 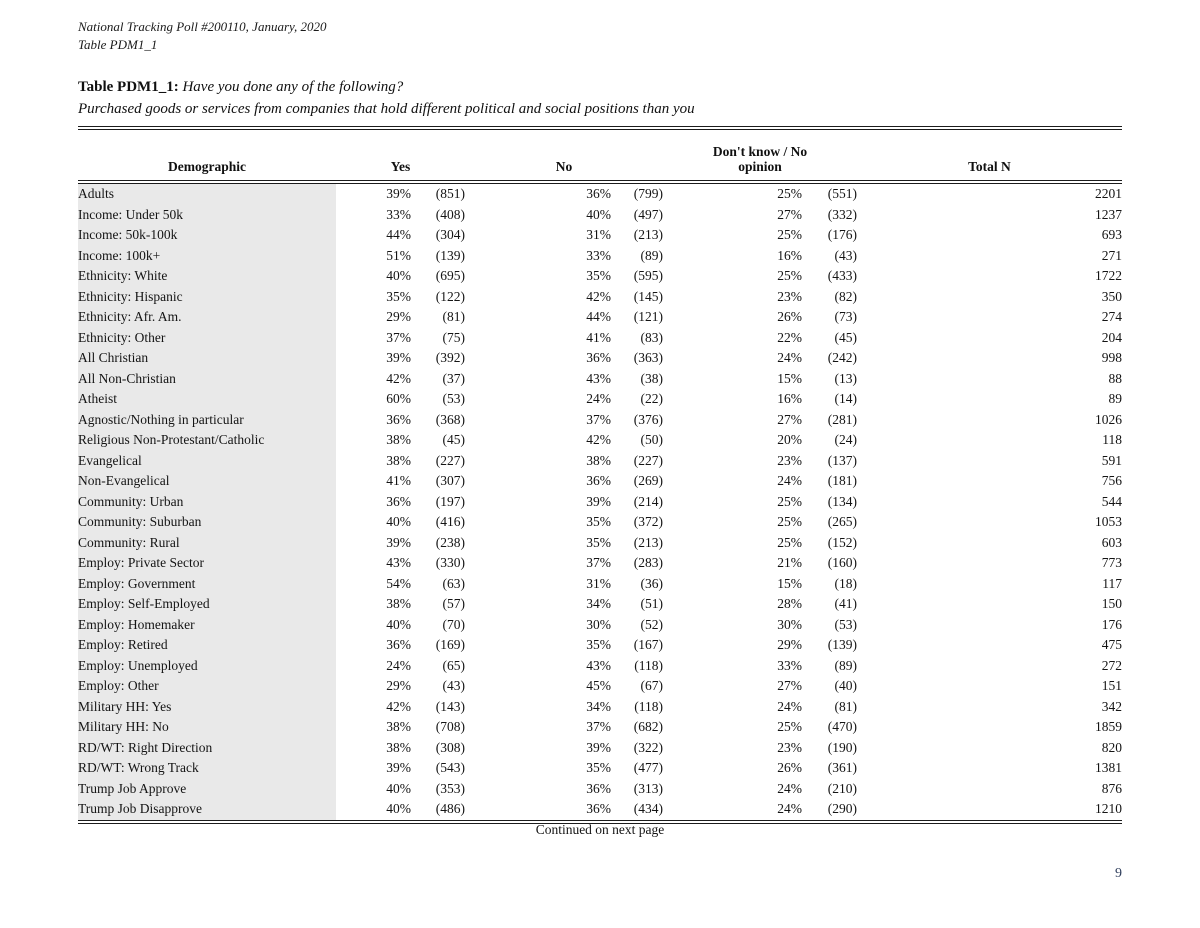 What do you see at coordinates (207, 727) in the screenshot?
I see `cell-demographic: Military HH: No` at bounding box center [207, 727].